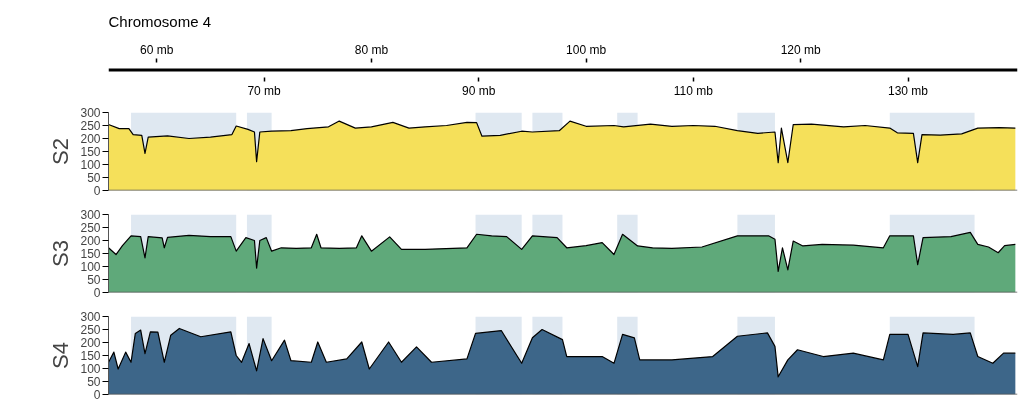 This screenshot has height=414, width=1029. Describe the element at coordinates (160, 21) in the screenshot. I see `chart-title: Chromosome 4` at that location.